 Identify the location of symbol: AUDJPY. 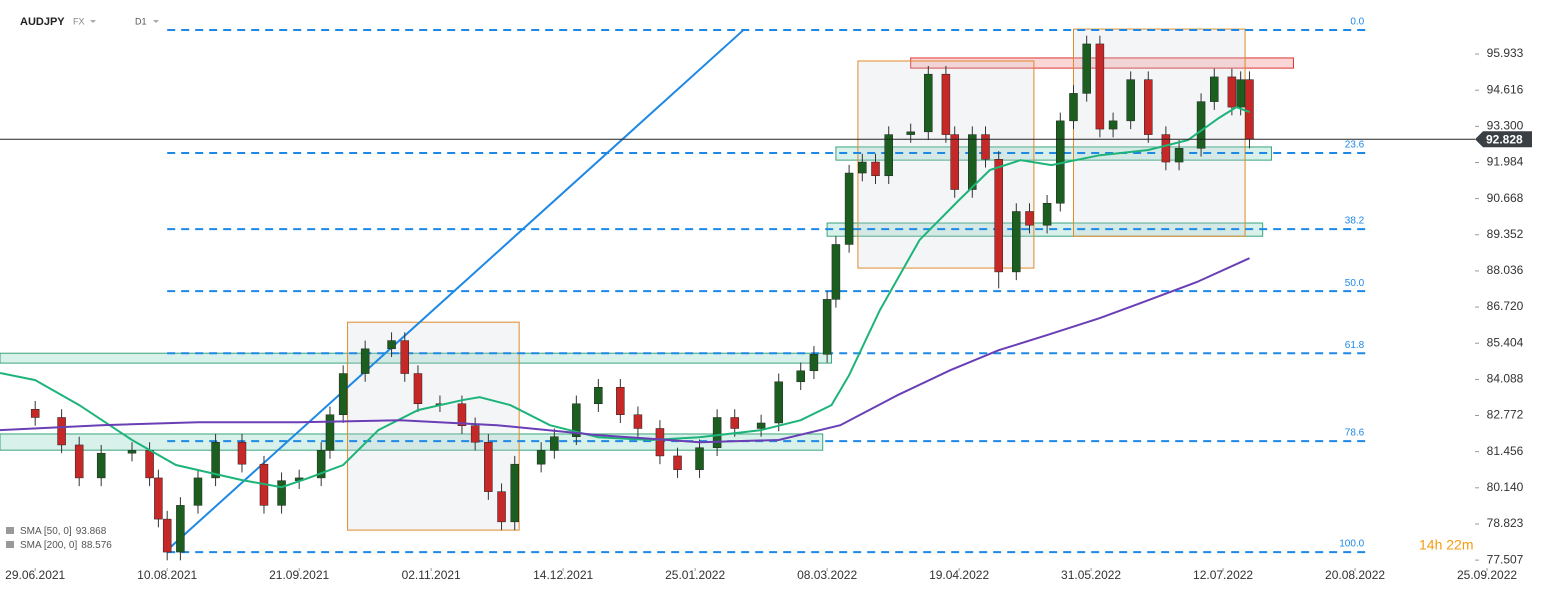
(42, 22).